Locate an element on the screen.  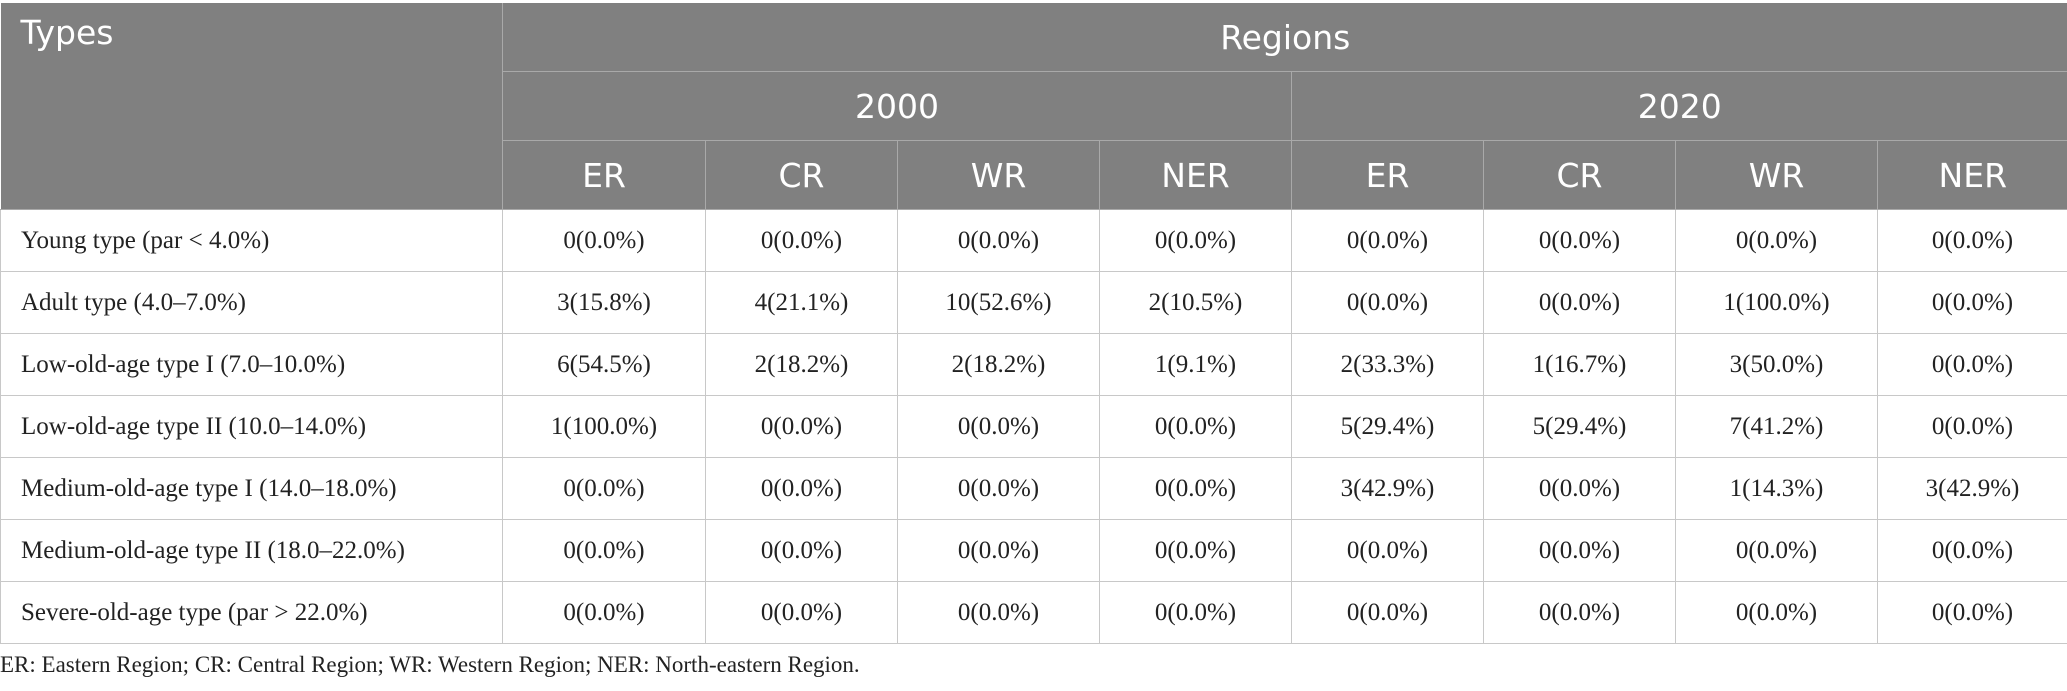
table-cell: 2(33.3%) is located at coordinates (1387, 364).